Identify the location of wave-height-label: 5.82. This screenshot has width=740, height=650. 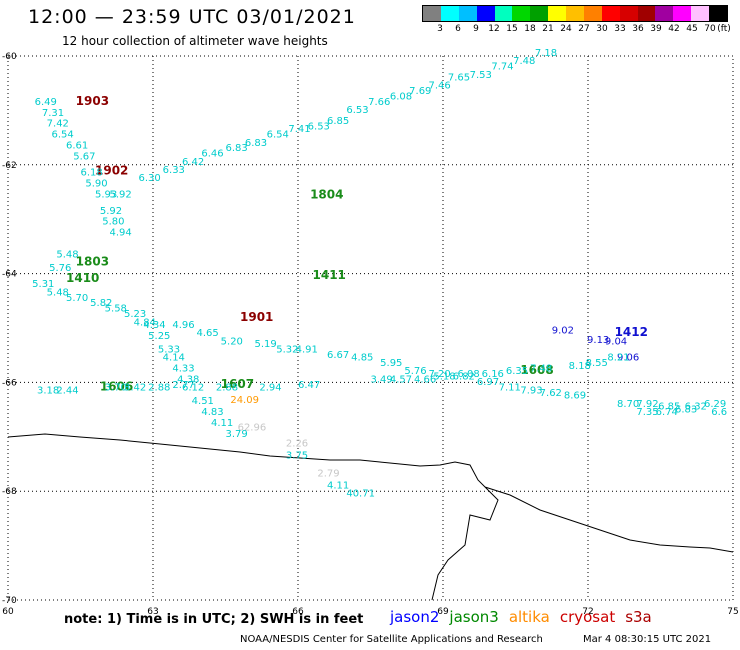
(101, 303).